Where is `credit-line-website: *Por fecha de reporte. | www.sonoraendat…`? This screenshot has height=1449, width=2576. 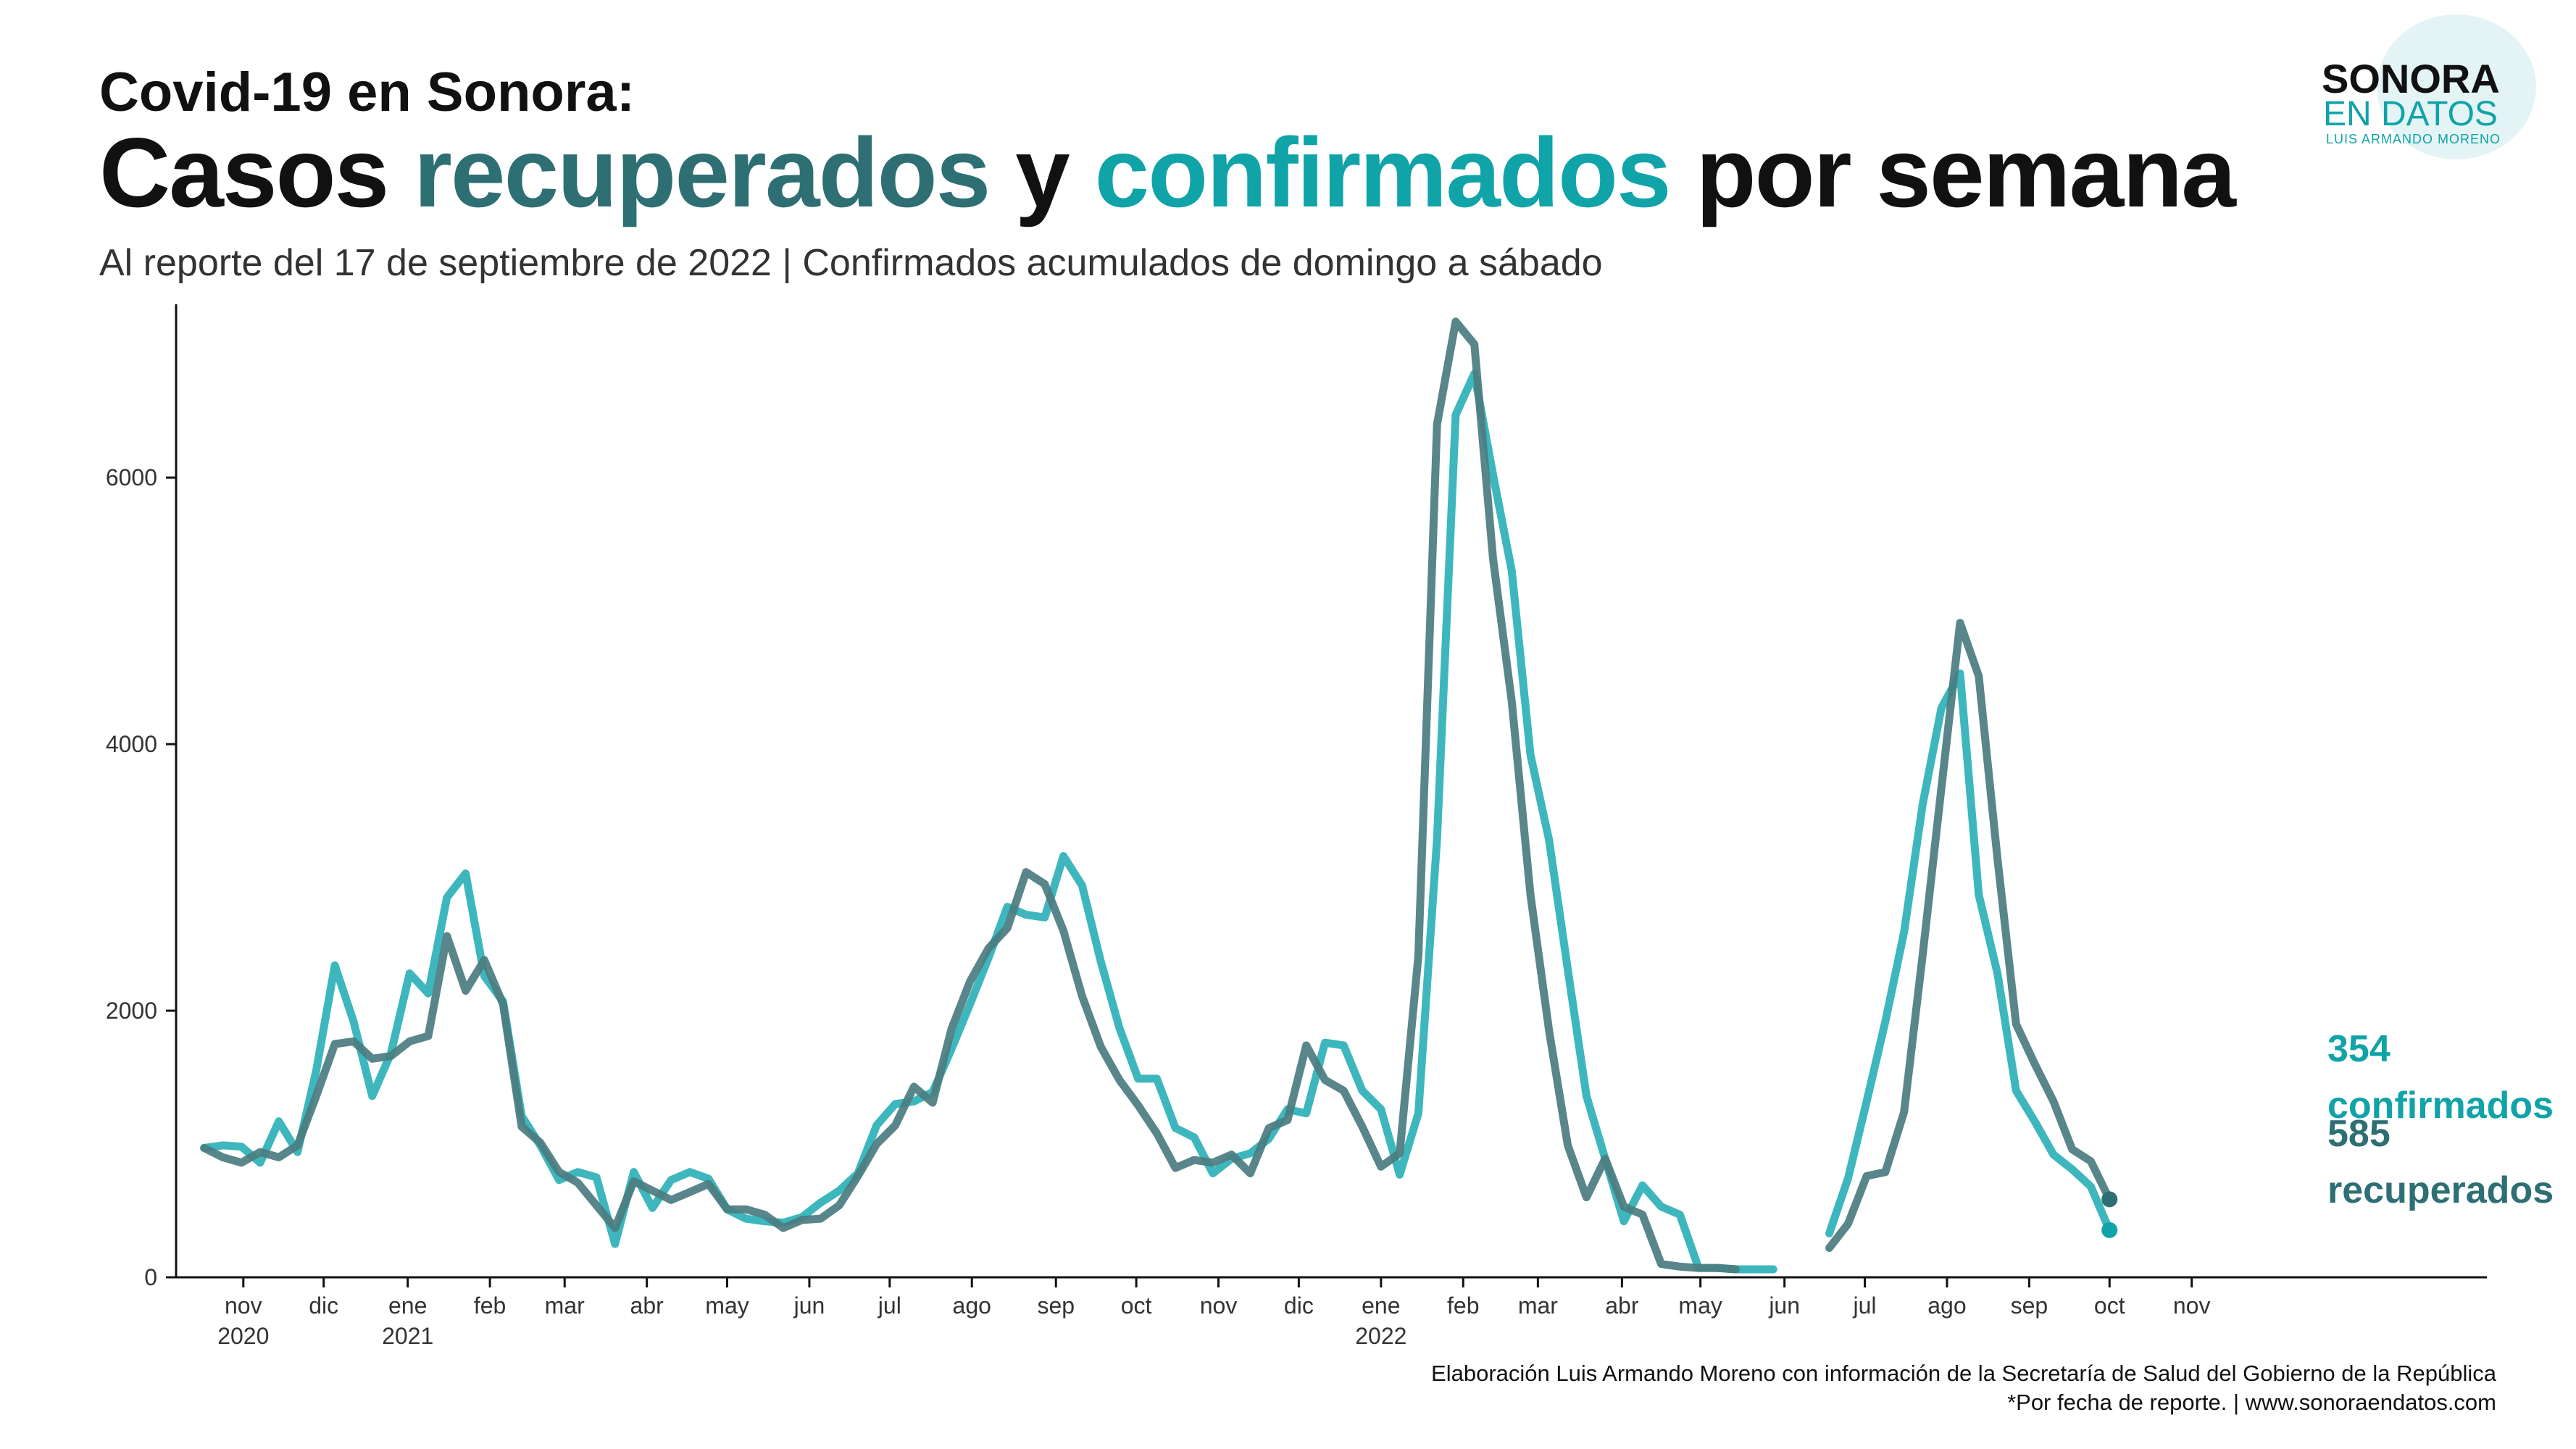 credit-line-website: *Por fecha de reporte. | www.sonoraendat… is located at coordinates (2251, 1403).